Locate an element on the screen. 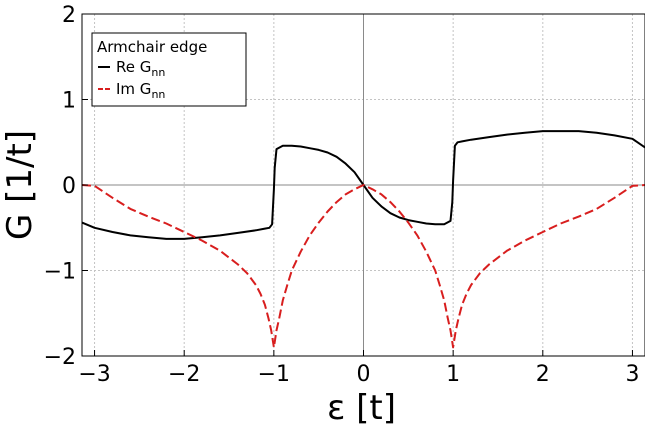  x-tick-label: −3 is located at coordinates (94, 374).